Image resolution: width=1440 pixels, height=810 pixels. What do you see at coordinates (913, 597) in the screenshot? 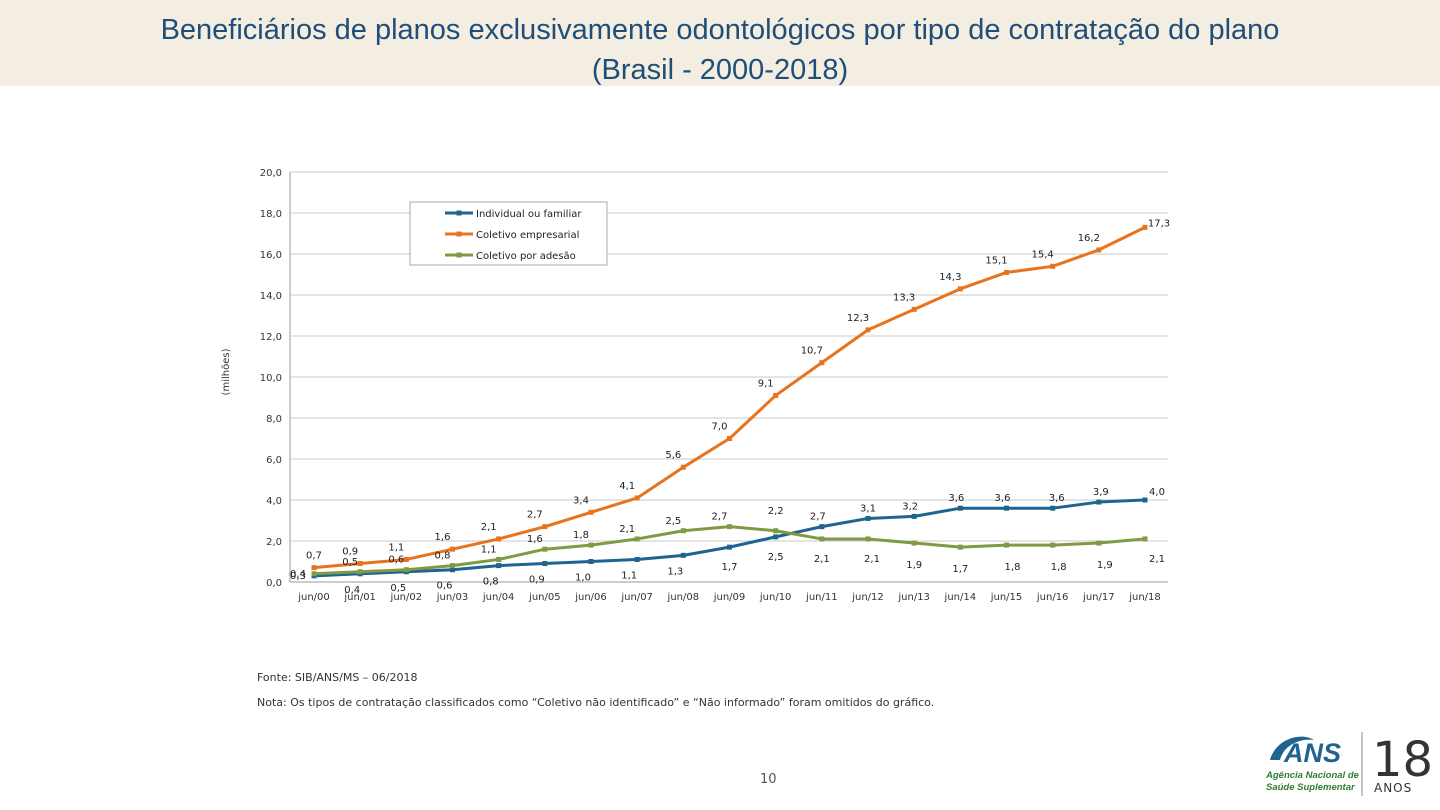
I see `x-tick-label: jun/13` at bounding box center [913, 597].